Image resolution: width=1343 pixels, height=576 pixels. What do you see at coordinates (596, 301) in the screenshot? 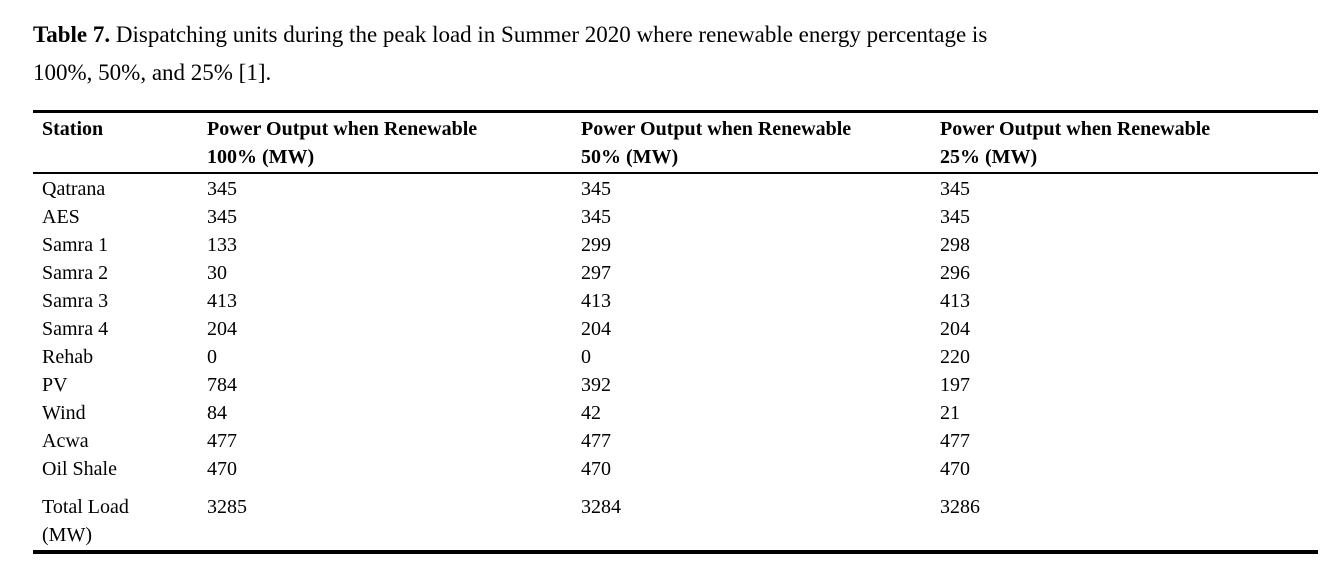
I see `value-50: 413` at bounding box center [596, 301].